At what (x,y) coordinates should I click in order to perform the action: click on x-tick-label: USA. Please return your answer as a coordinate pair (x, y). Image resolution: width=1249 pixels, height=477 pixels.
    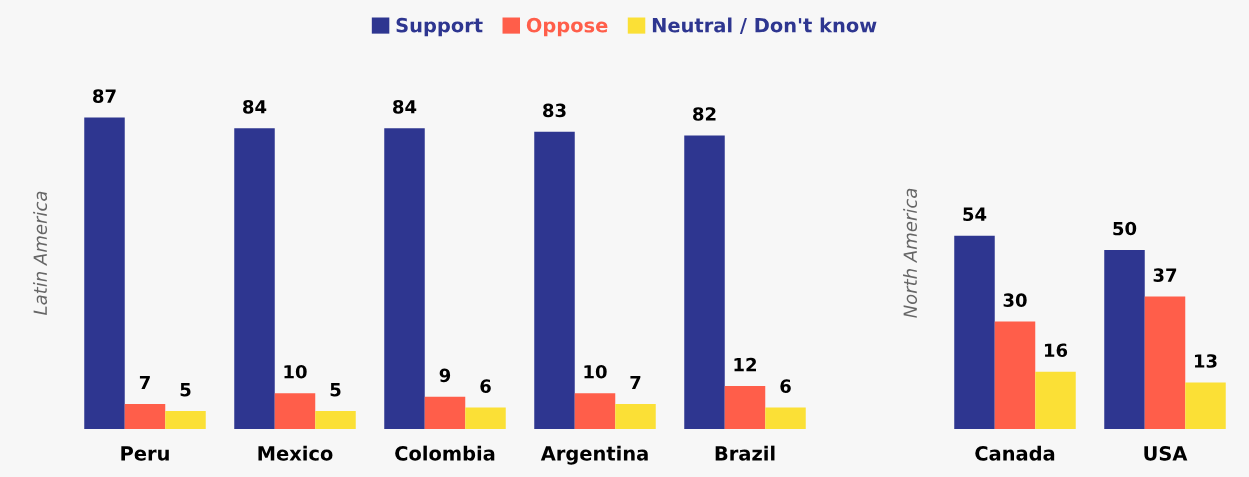
    Looking at the image, I should click on (1166, 453).